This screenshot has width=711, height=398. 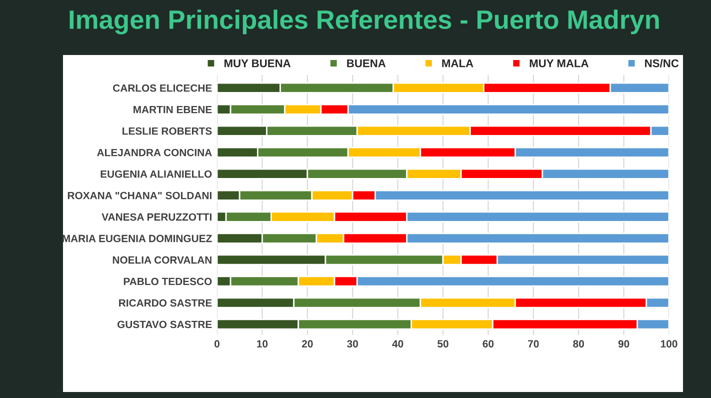 I want to click on x-tick-label: 70, so click(x=533, y=344).